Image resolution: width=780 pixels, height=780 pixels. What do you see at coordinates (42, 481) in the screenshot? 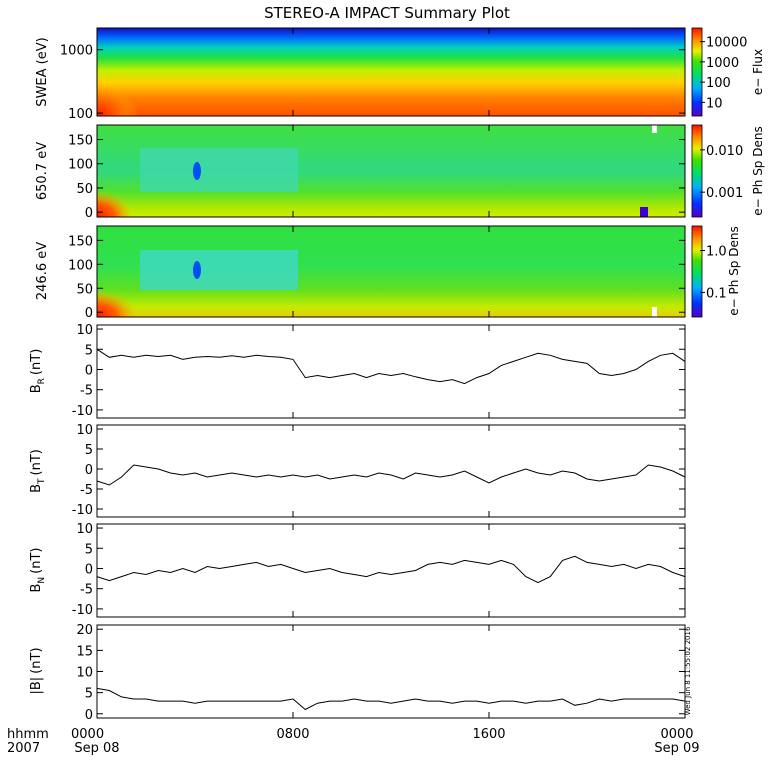
I see `bt-y-label-sub: T` at bounding box center [42, 481].